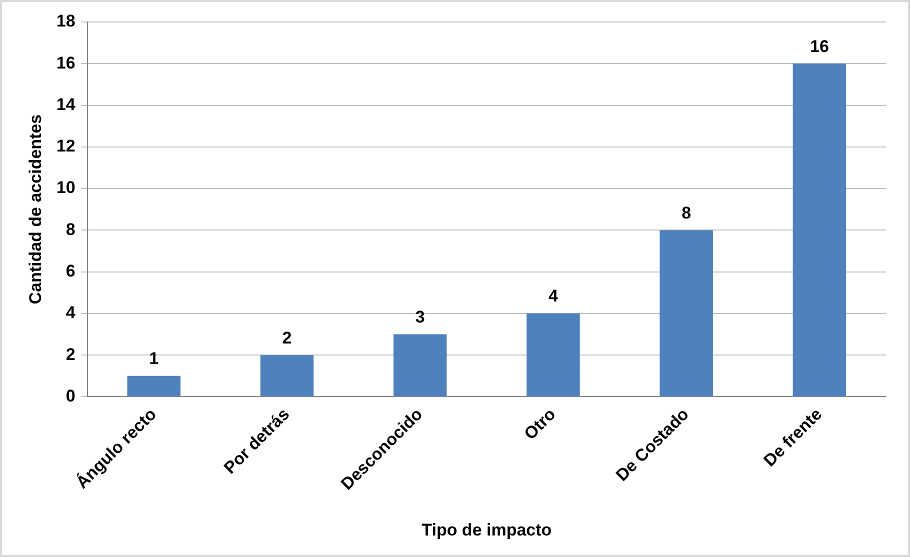 Image resolution: width=910 pixels, height=557 pixels. I want to click on y-tick-label: 12, so click(66, 146).